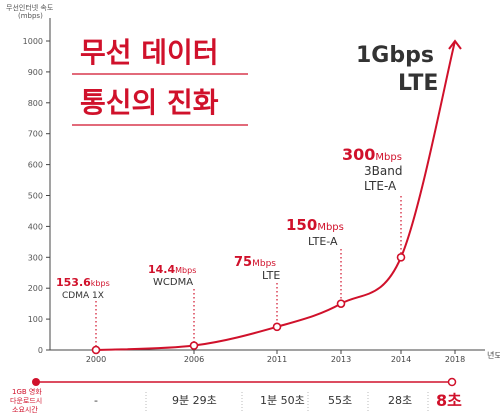 The width and height of the screenshot is (500, 419). I want to click on svg-text: 14.4Mbps, so click(172, 269).